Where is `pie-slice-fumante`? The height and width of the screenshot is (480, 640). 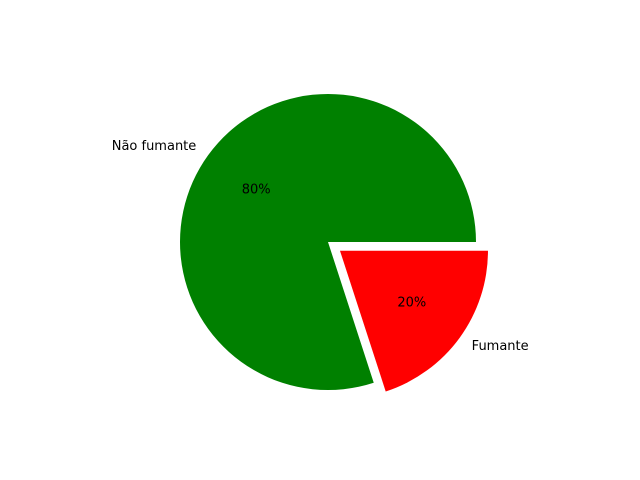
pie-slice-fumante is located at coordinates (413, 321).